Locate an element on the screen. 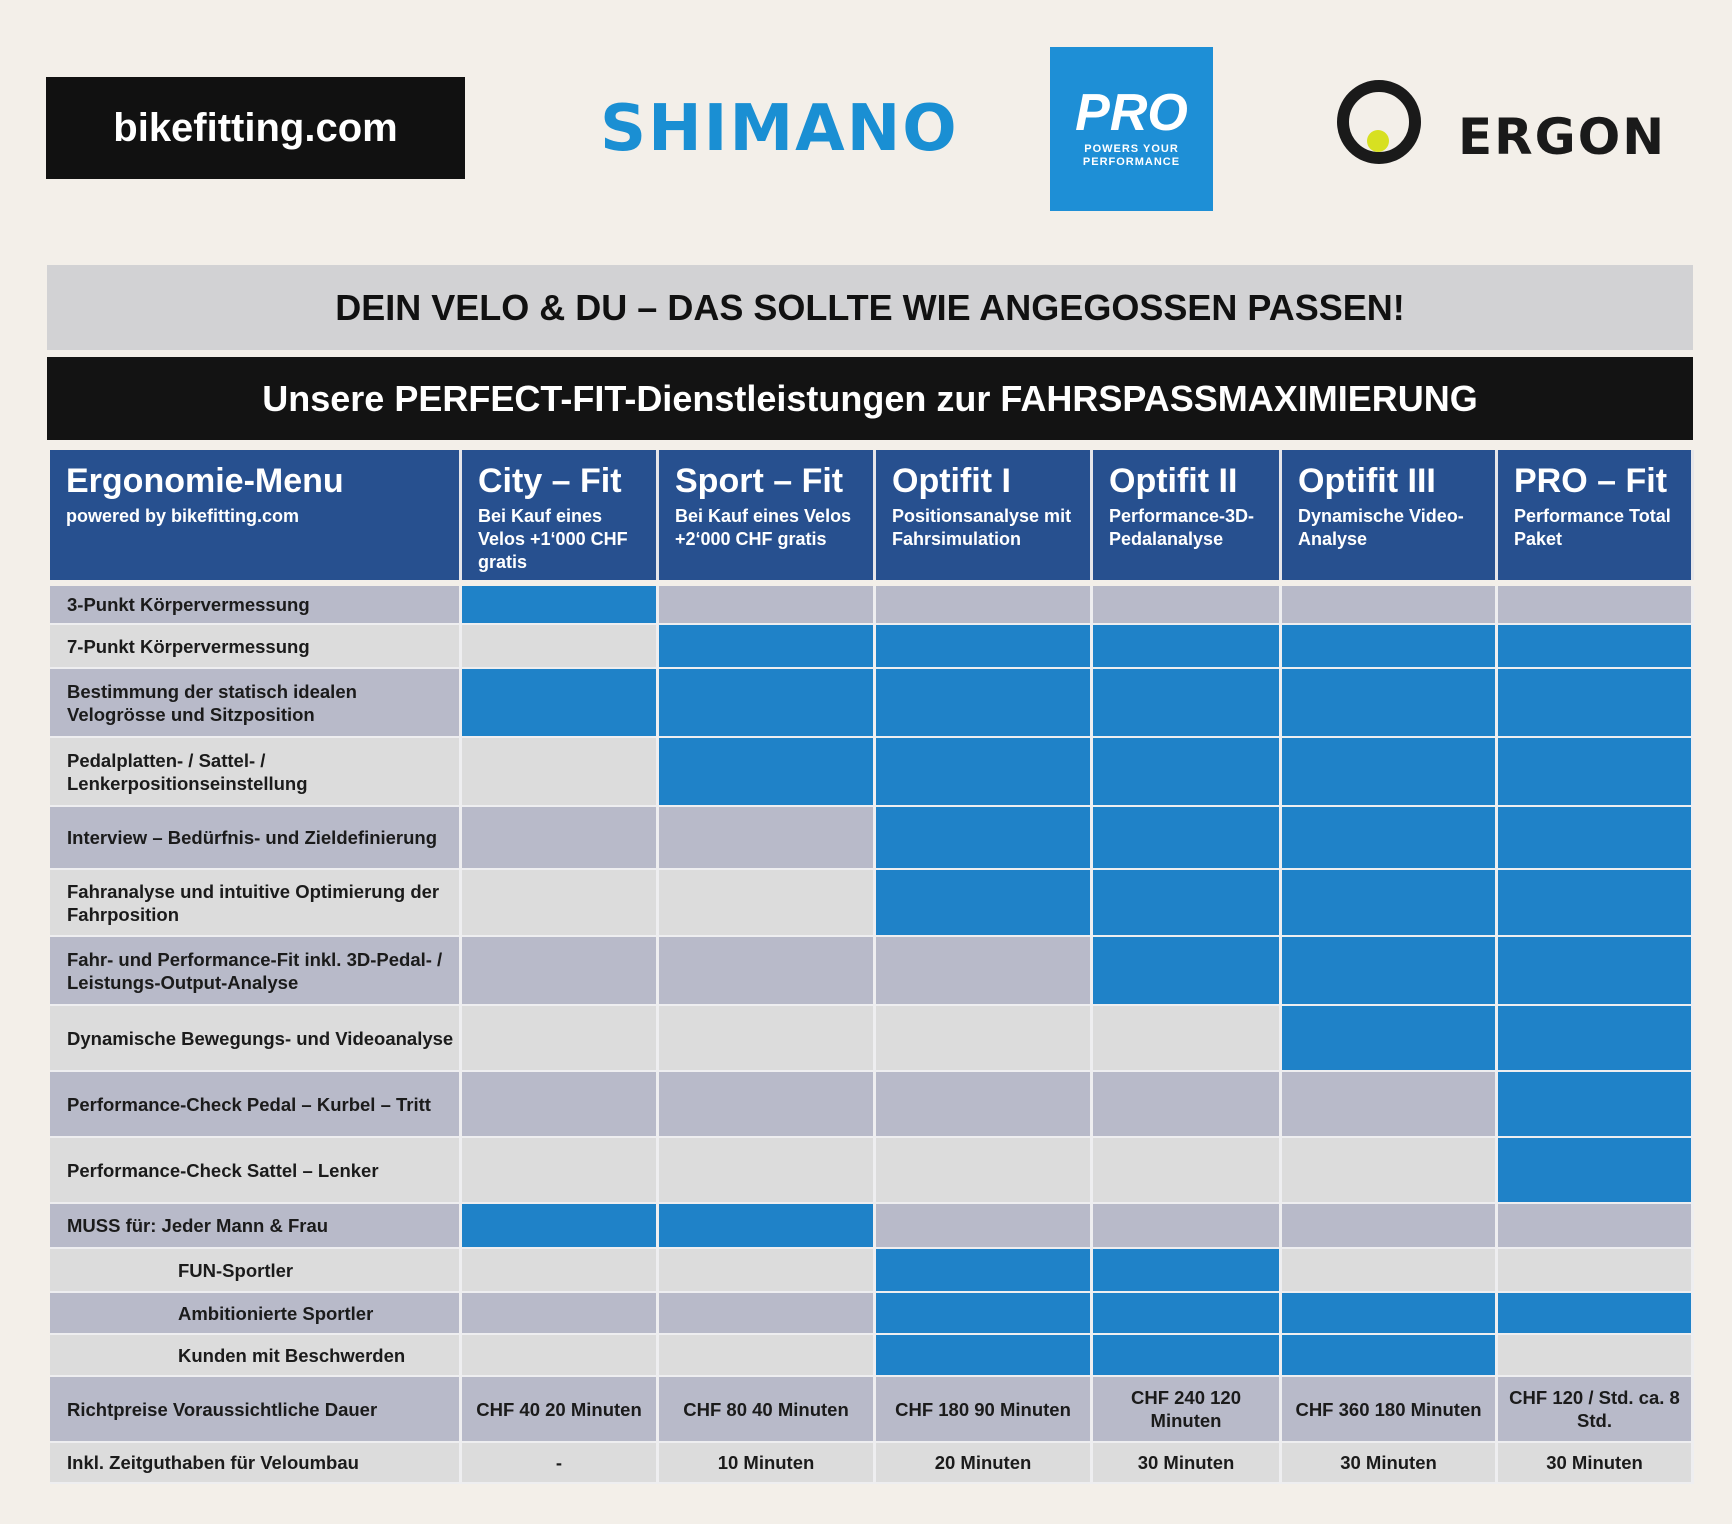  shimano-logo: SHIMANO is located at coordinates (779, 129).